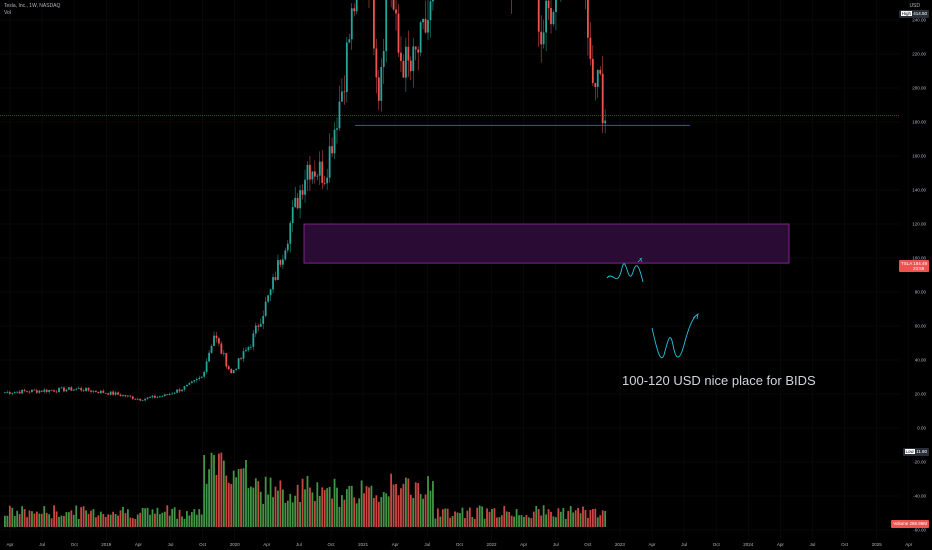 The image size is (932, 550). Describe the element at coordinates (921, 326) in the screenshot. I see `price-tick-label: 60.00` at that location.